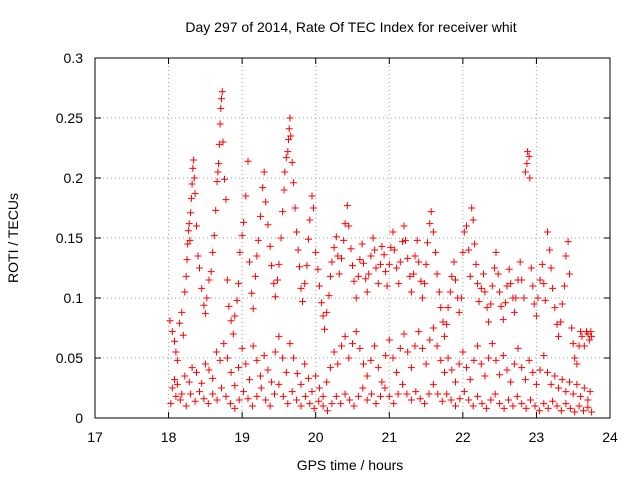  What do you see at coordinates (79, 418) in the screenshot?
I see `y-tick-label: 0` at bounding box center [79, 418].